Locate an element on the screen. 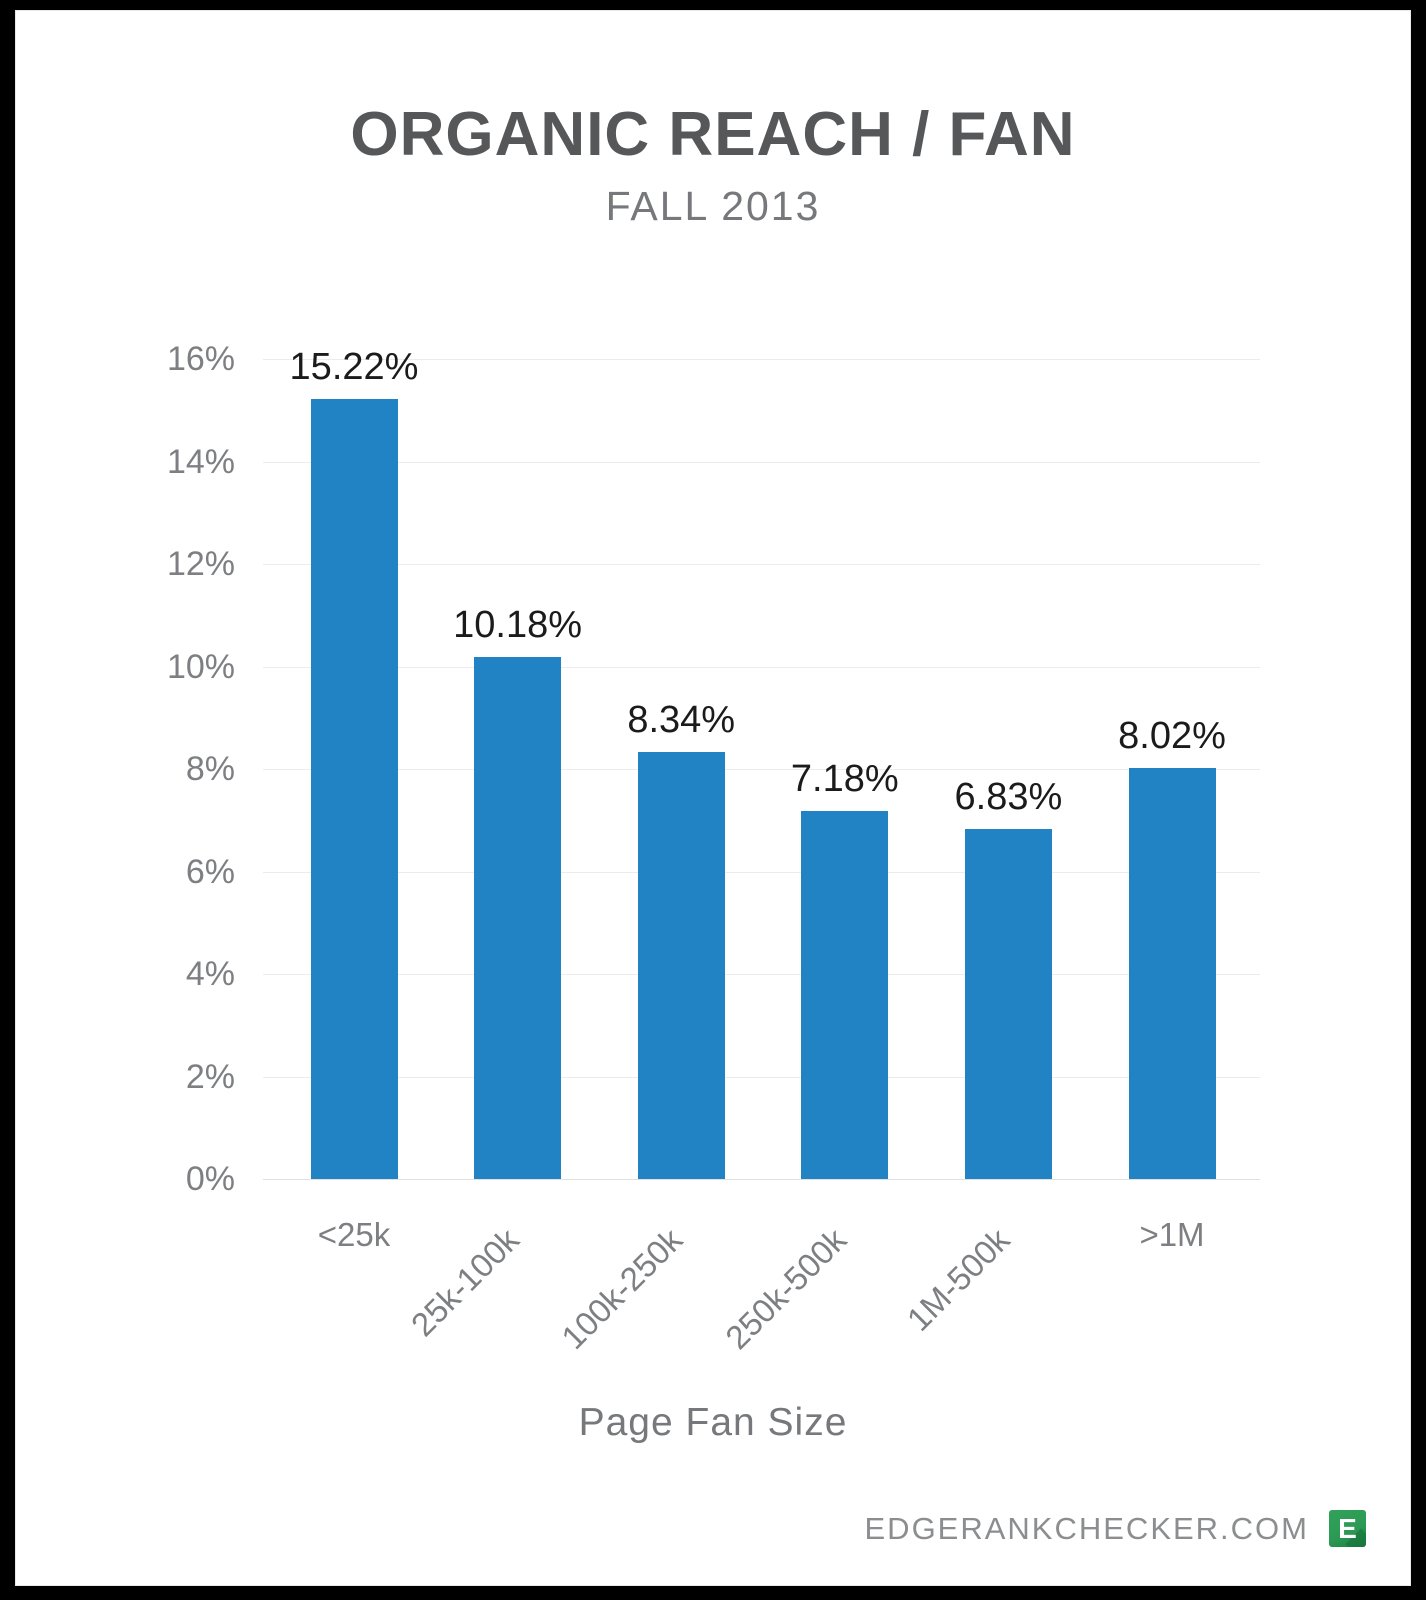 This screenshot has width=1426, height=1600. bar-value-label: 8.34% is located at coordinates (681, 719).